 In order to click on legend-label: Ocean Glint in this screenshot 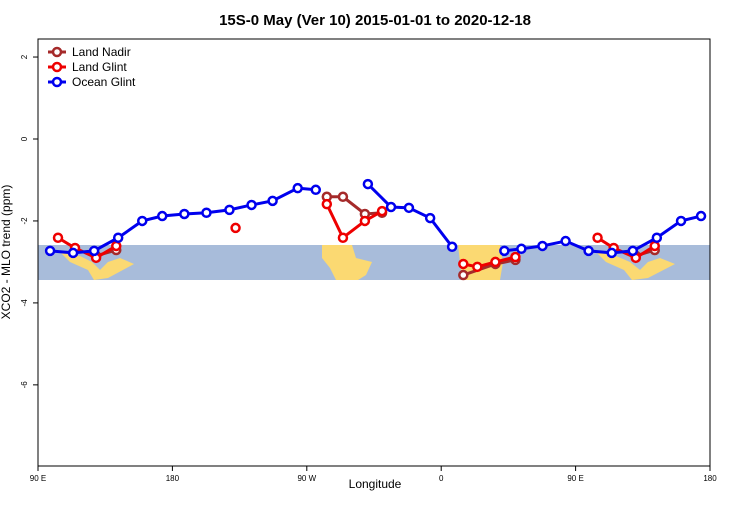, I will do `click(104, 82)`.